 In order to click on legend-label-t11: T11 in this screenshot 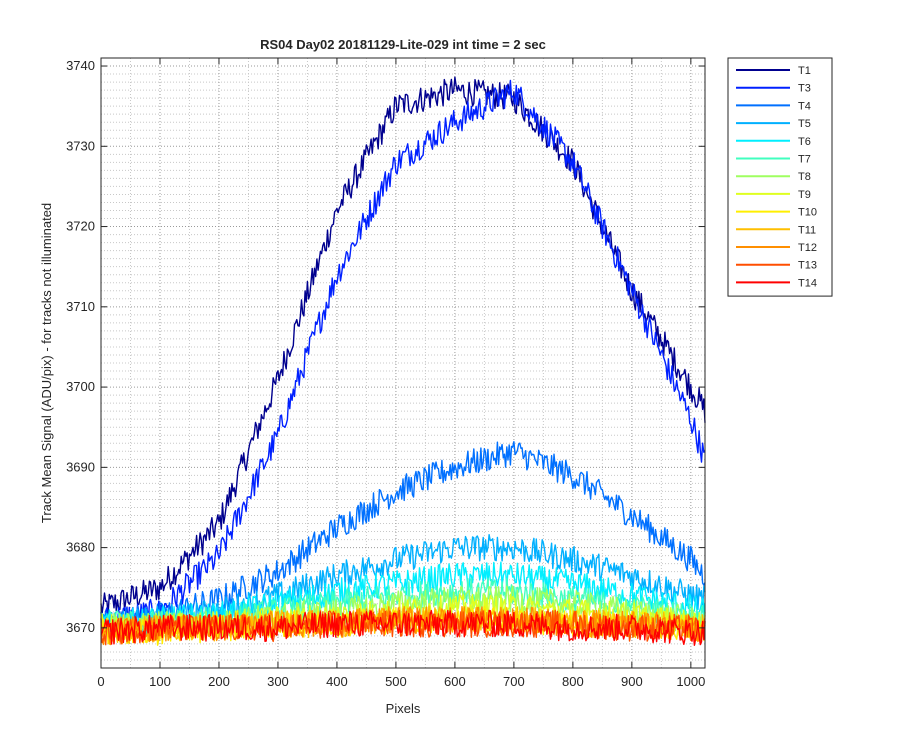, I will do `click(807, 230)`.